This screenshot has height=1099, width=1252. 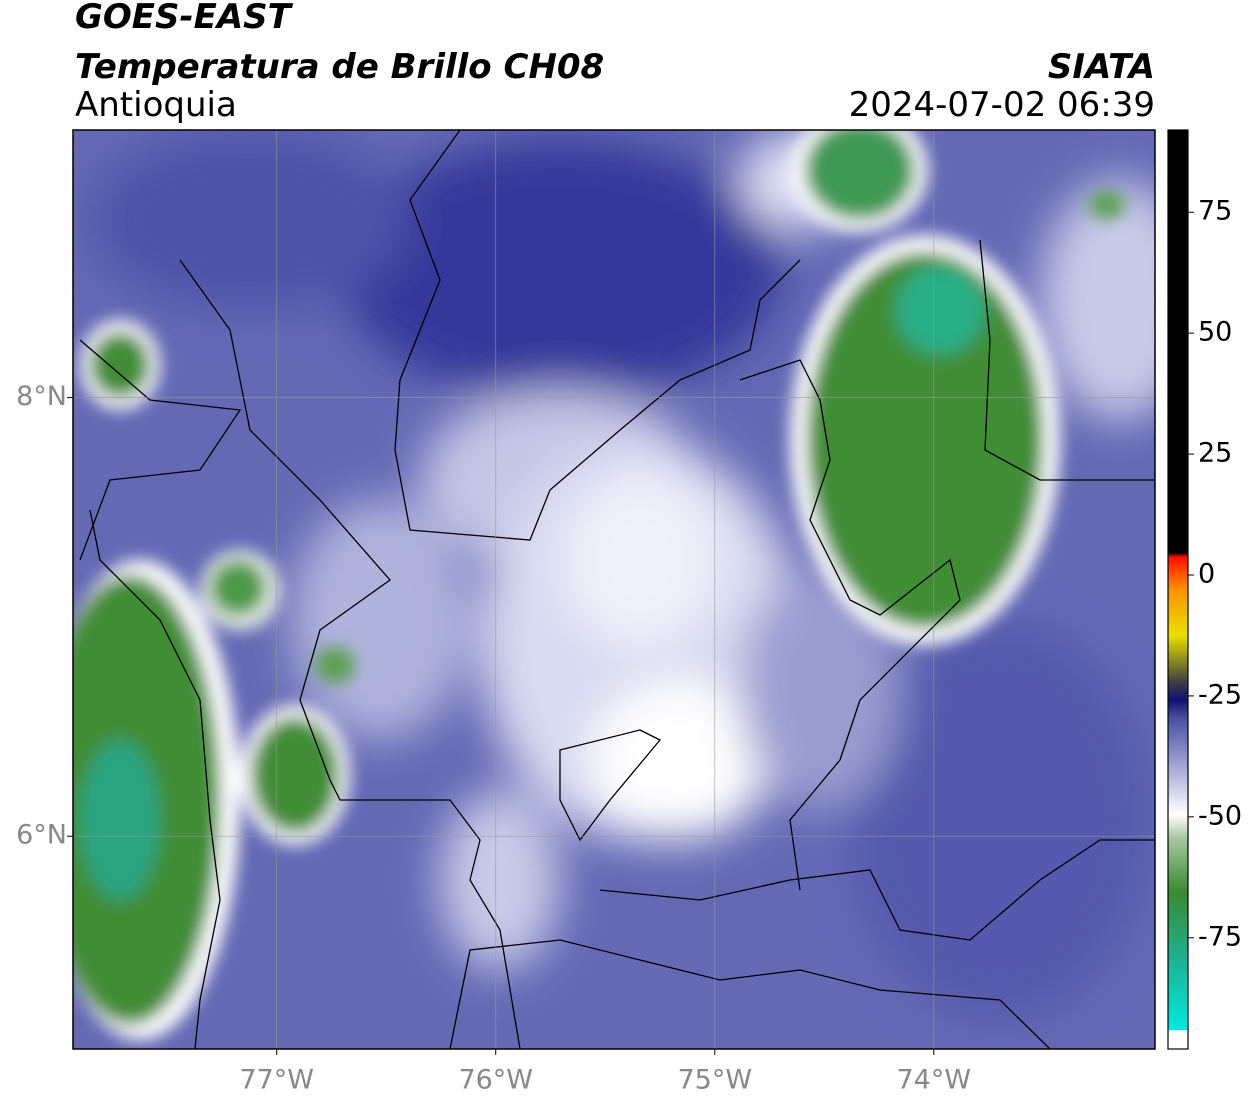 I want to click on y-tick-label: 6°N, so click(x=41, y=835).